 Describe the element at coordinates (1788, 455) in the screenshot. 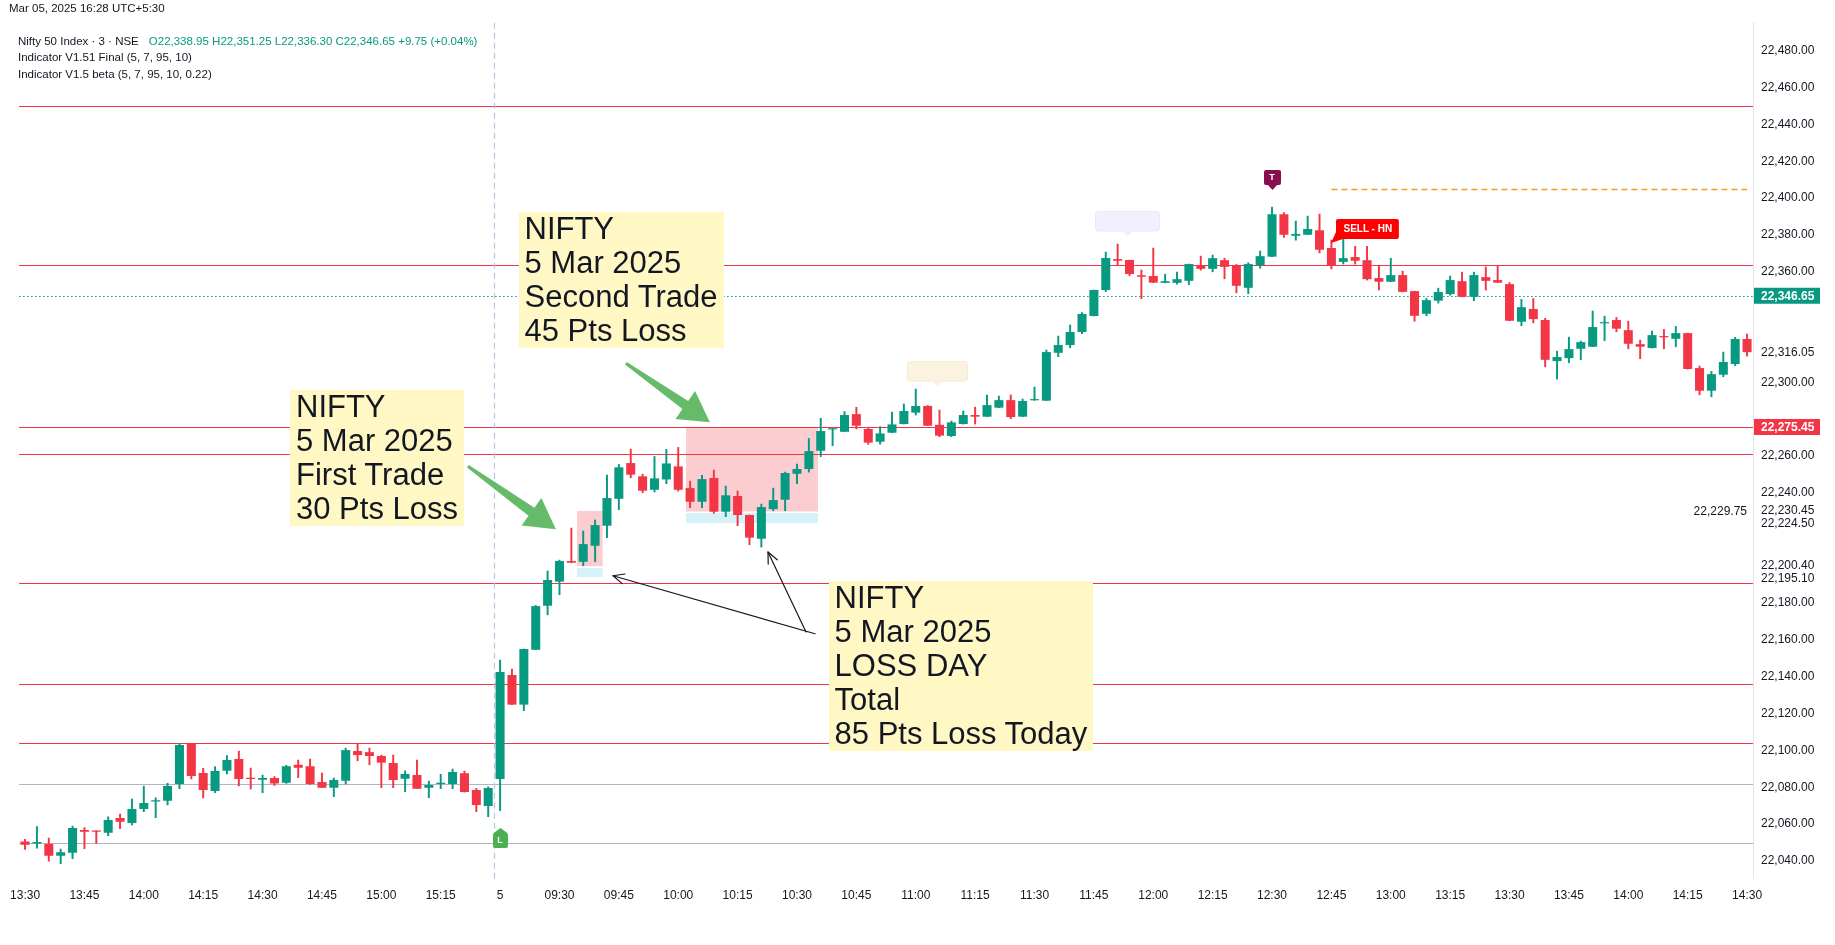

I see `y-tick-label: 22,260.00` at that location.